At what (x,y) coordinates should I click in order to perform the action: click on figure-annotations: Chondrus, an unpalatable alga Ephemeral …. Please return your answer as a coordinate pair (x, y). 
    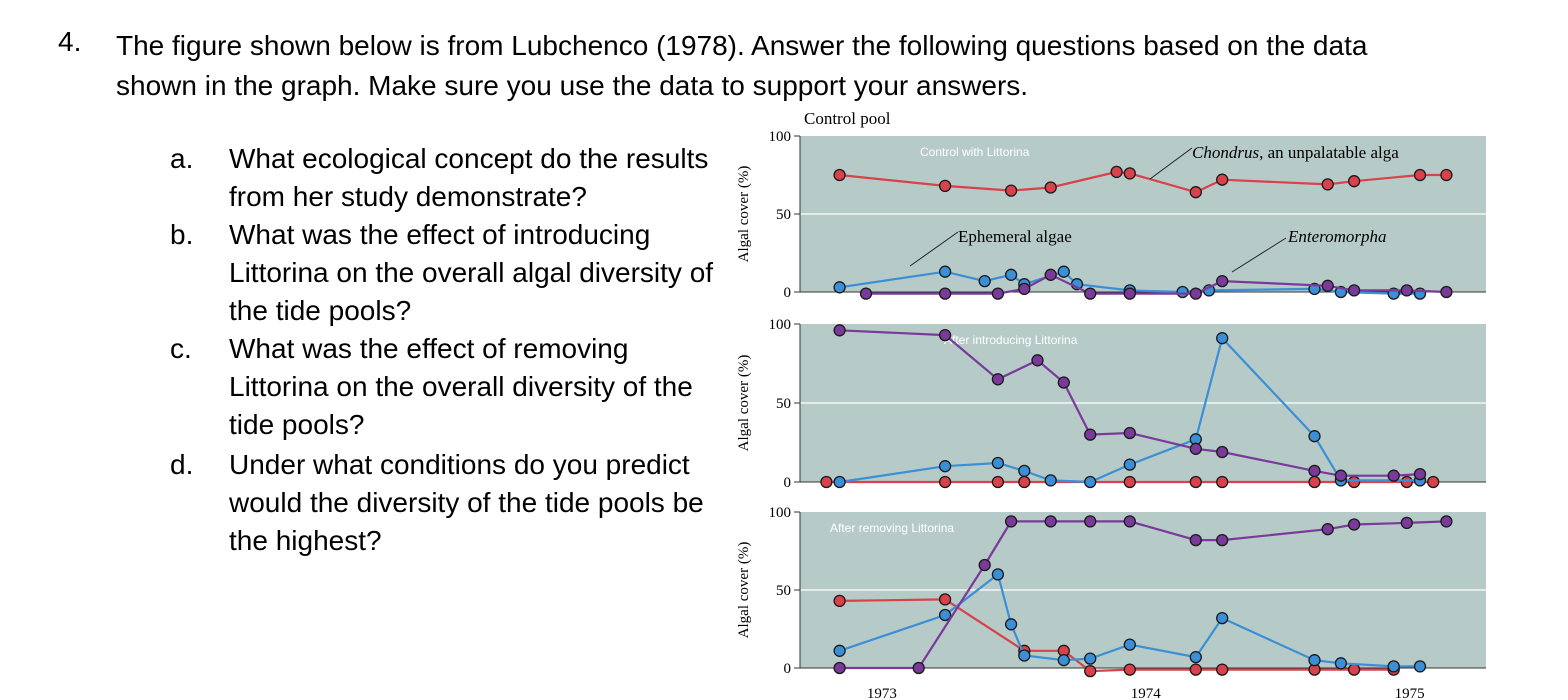
    Looking at the image, I should click on (1154, 208).